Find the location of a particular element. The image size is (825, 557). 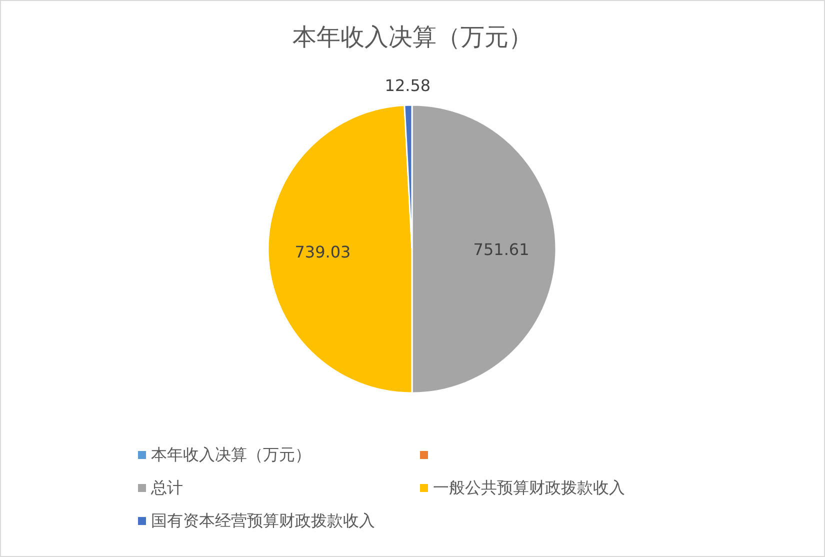

legend-label: 总计 is located at coordinates (166, 487).